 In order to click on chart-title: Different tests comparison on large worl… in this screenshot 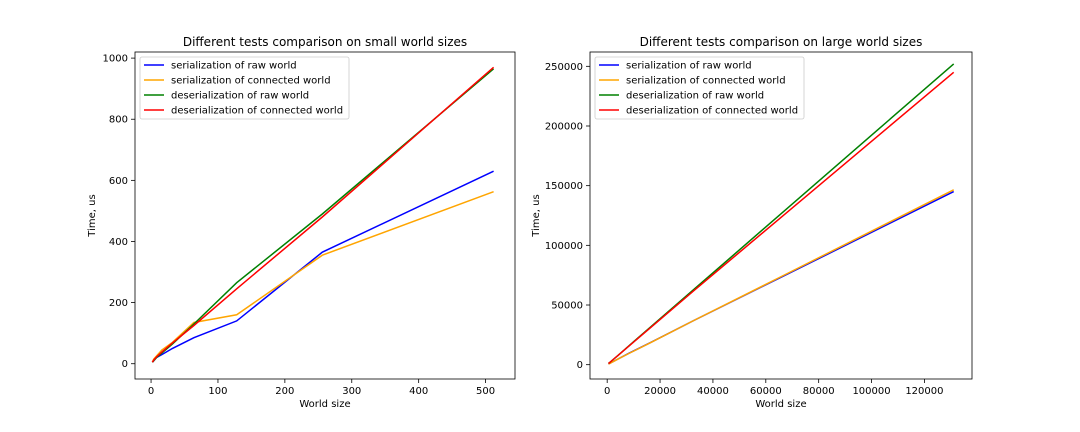, I will do `click(781, 42)`.